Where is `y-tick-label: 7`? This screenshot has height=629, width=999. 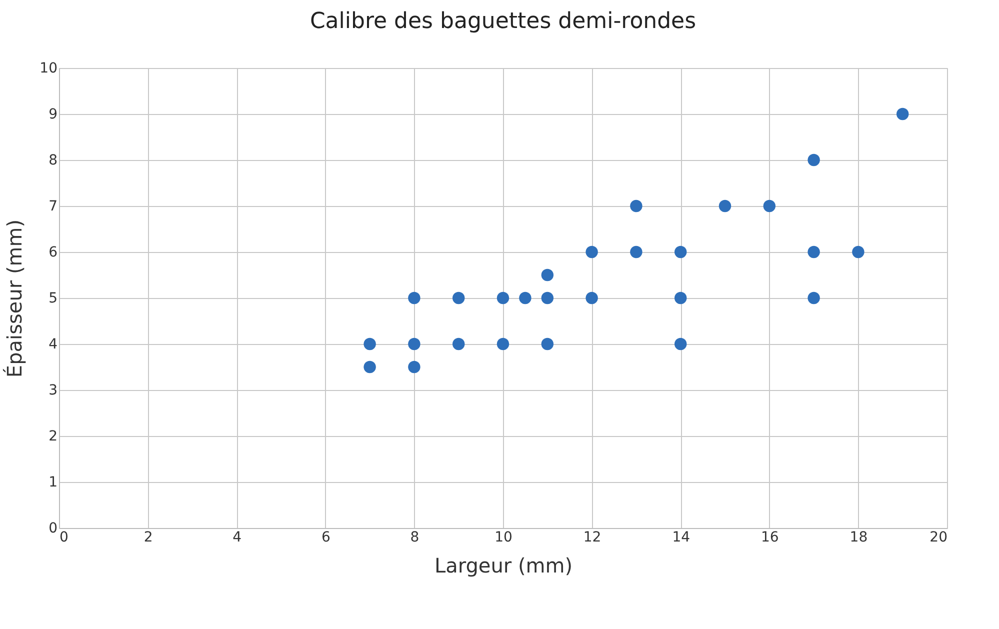
y-tick-label: 7 is located at coordinates (53, 206).